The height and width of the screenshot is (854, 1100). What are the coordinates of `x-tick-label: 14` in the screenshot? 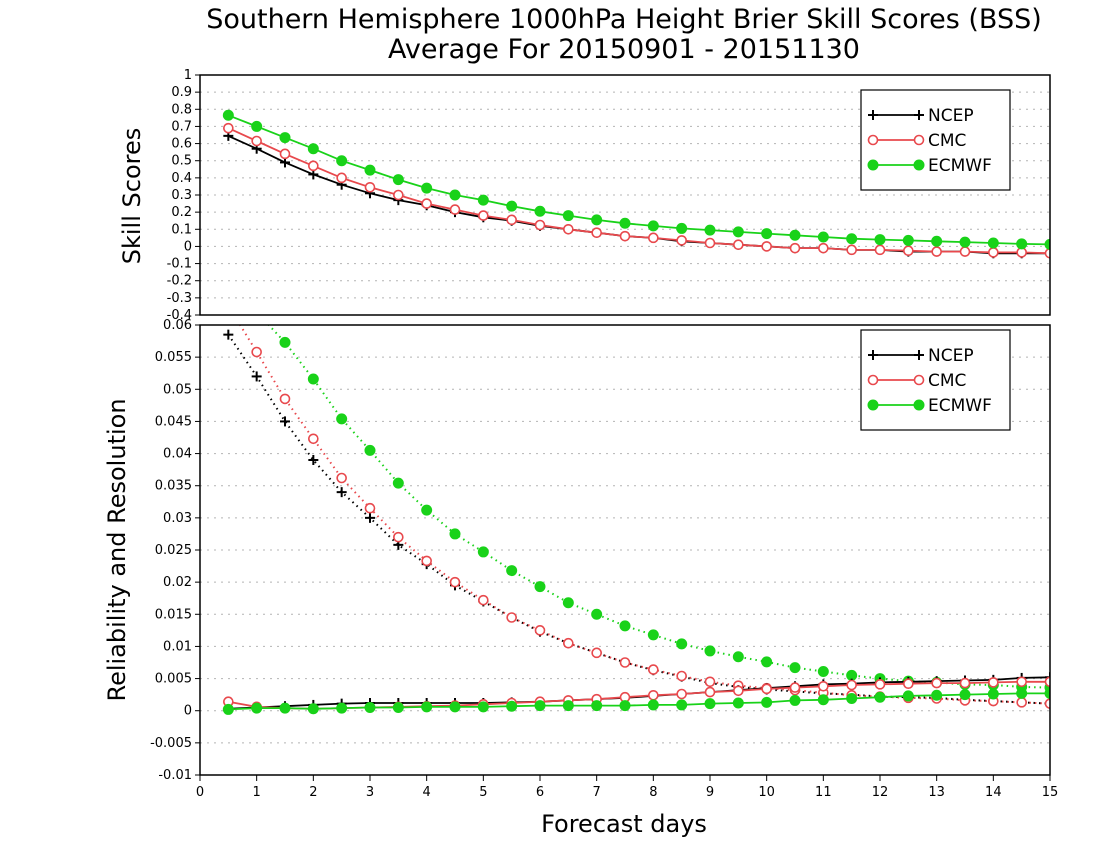 It's located at (993, 792).